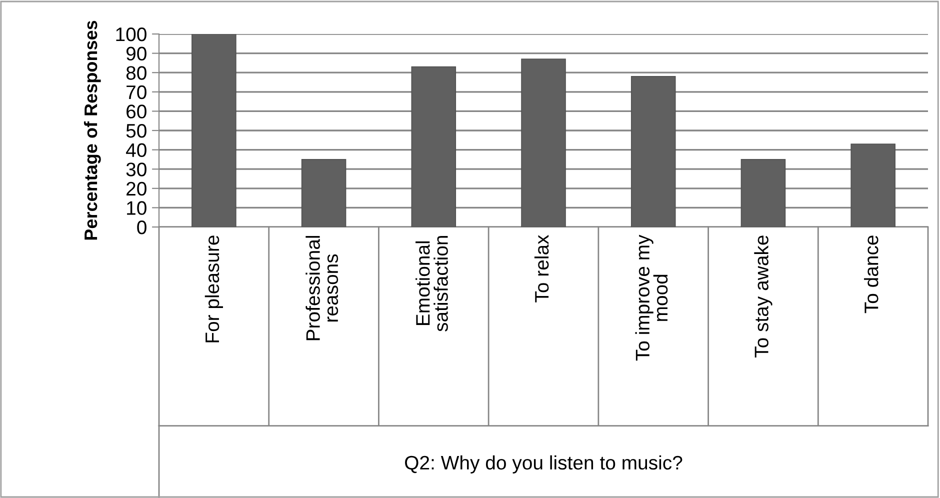 This screenshot has height=498, width=940. I want to click on x-tick-label: Professional reasons, so click(322, 288).